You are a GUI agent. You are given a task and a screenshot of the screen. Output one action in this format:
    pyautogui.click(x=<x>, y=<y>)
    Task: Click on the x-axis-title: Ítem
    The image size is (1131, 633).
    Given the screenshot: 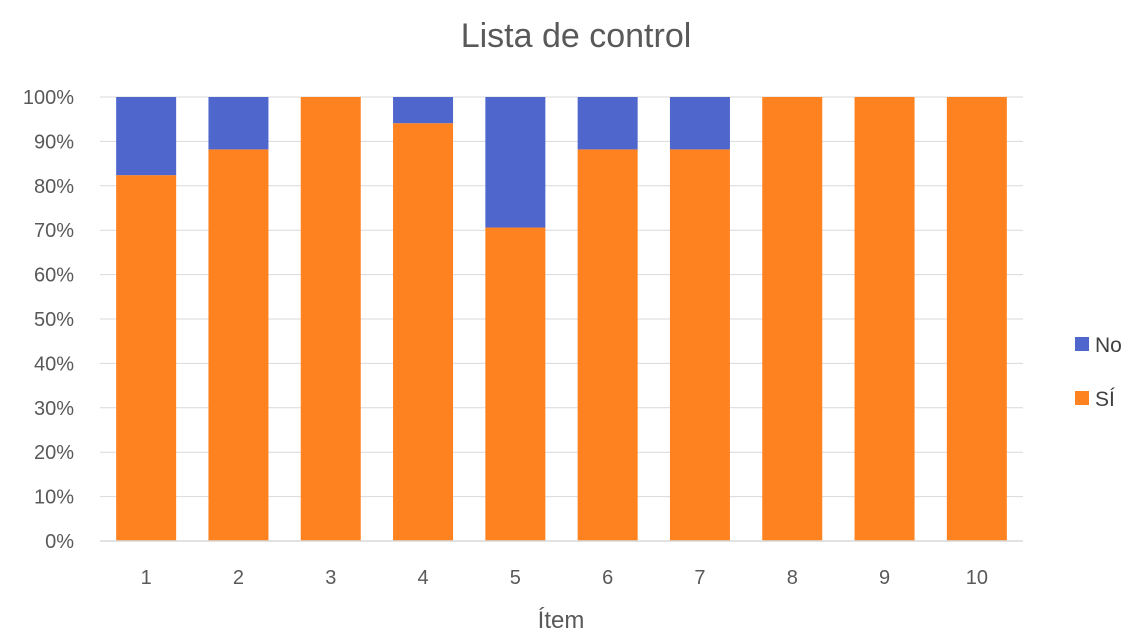 What is the action you would take?
    pyautogui.click(x=561, y=620)
    